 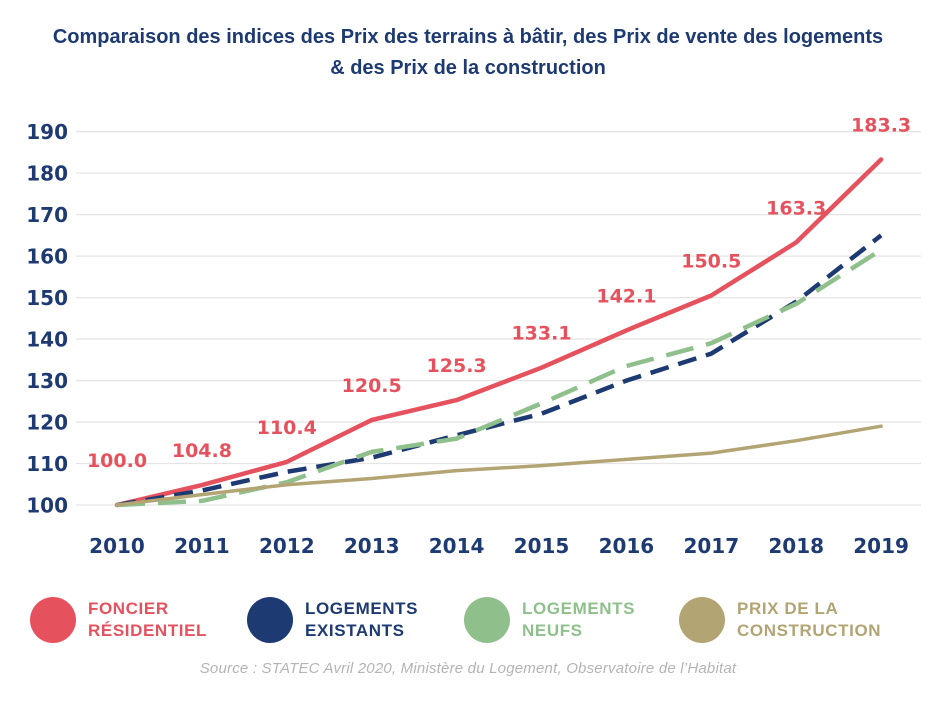 I want to click on legend-item-logements-neufs: LOGEMENTS NEUFS, so click(x=549, y=620).